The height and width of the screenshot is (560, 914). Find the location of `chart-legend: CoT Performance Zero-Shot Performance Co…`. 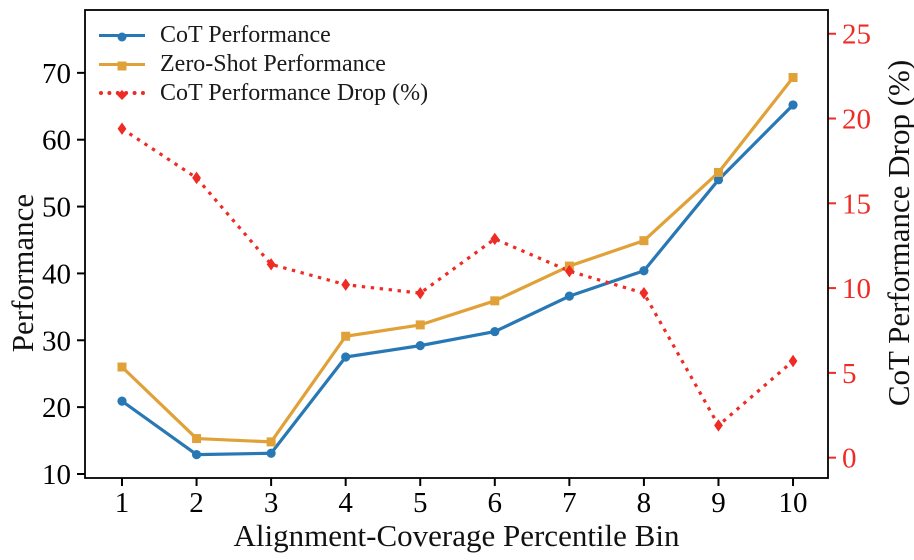

chart-legend: CoT Performance Zero-Shot Performance Co… is located at coordinates (264, 63).